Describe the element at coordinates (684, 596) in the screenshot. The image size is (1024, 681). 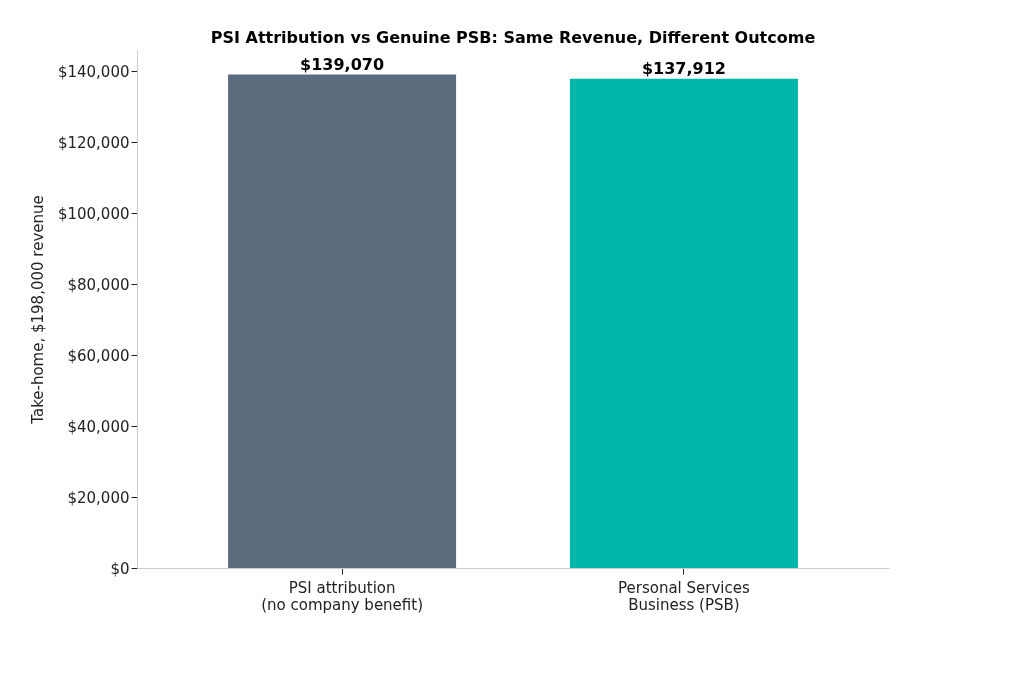
I see `x-tick-label: Personal Services Business (PSB)` at that location.